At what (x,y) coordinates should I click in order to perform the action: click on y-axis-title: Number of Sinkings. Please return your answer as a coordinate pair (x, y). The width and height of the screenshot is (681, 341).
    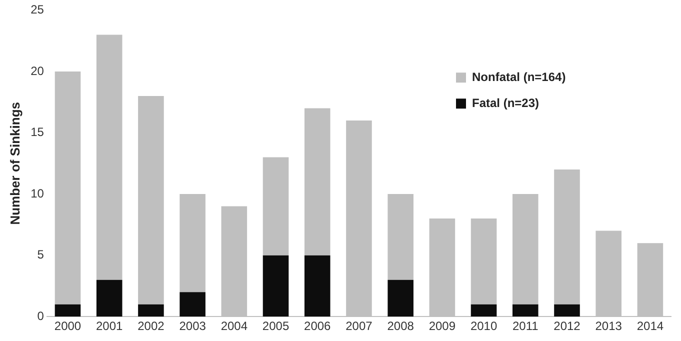
    Looking at the image, I should click on (14, 163).